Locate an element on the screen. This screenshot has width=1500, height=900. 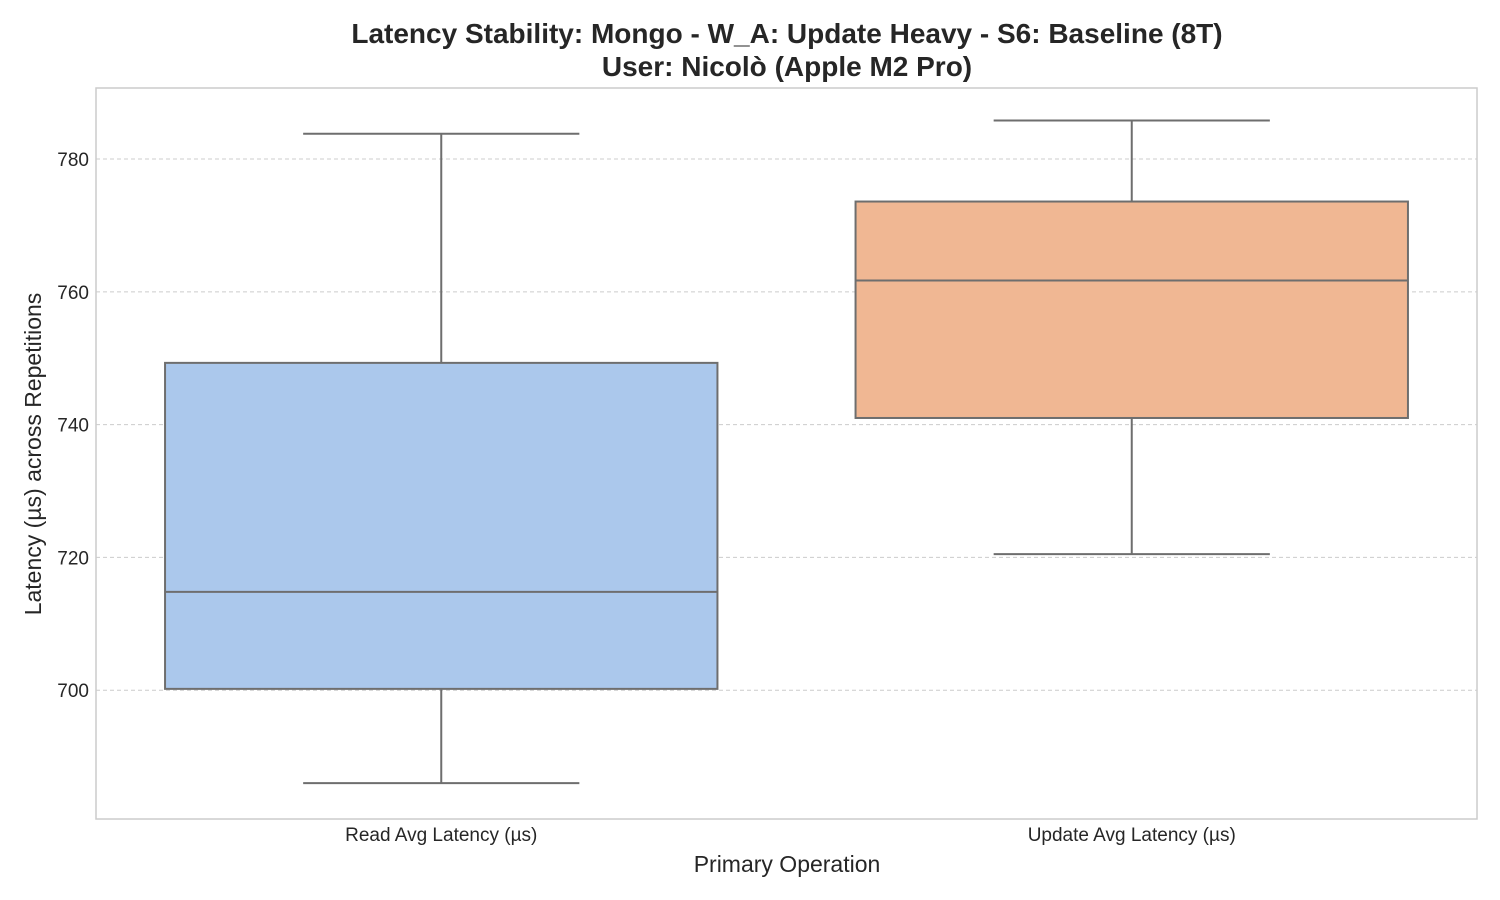
chart-subtitle: User: Nicolò (Apple M2 Pro) is located at coordinates (787, 66).